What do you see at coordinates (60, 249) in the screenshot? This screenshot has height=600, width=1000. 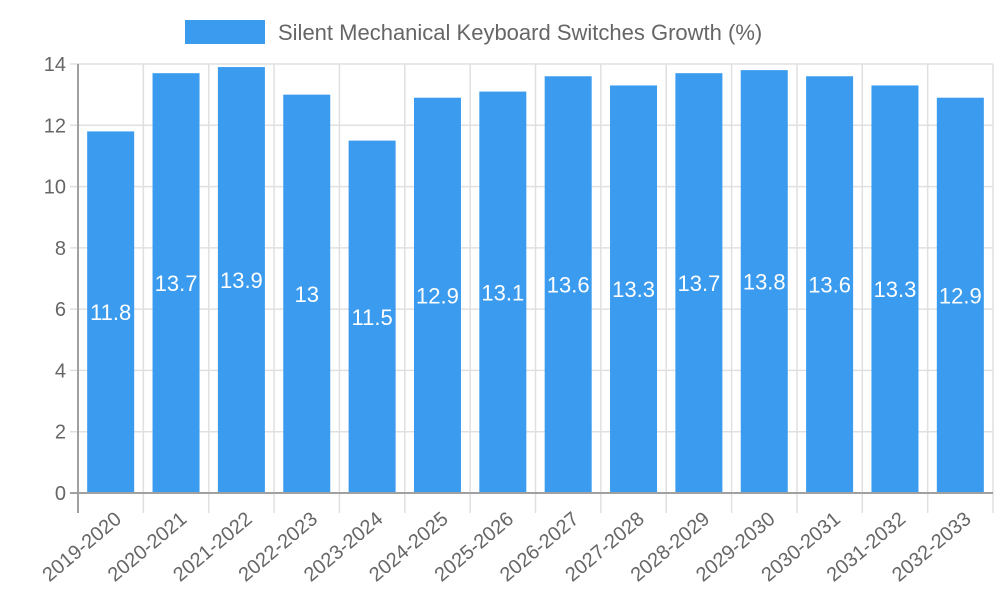 I see `y-tick-label: 8` at bounding box center [60, 249].